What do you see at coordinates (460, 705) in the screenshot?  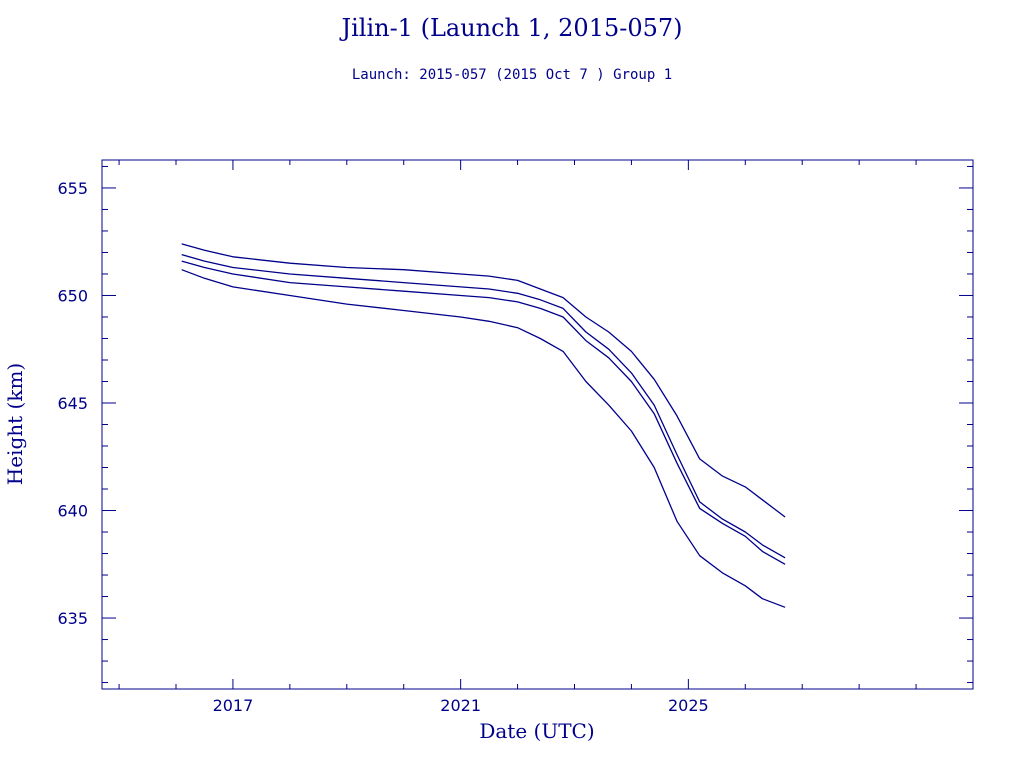 I see `x-tick-label: 2021` at bounding box center [460, 705].